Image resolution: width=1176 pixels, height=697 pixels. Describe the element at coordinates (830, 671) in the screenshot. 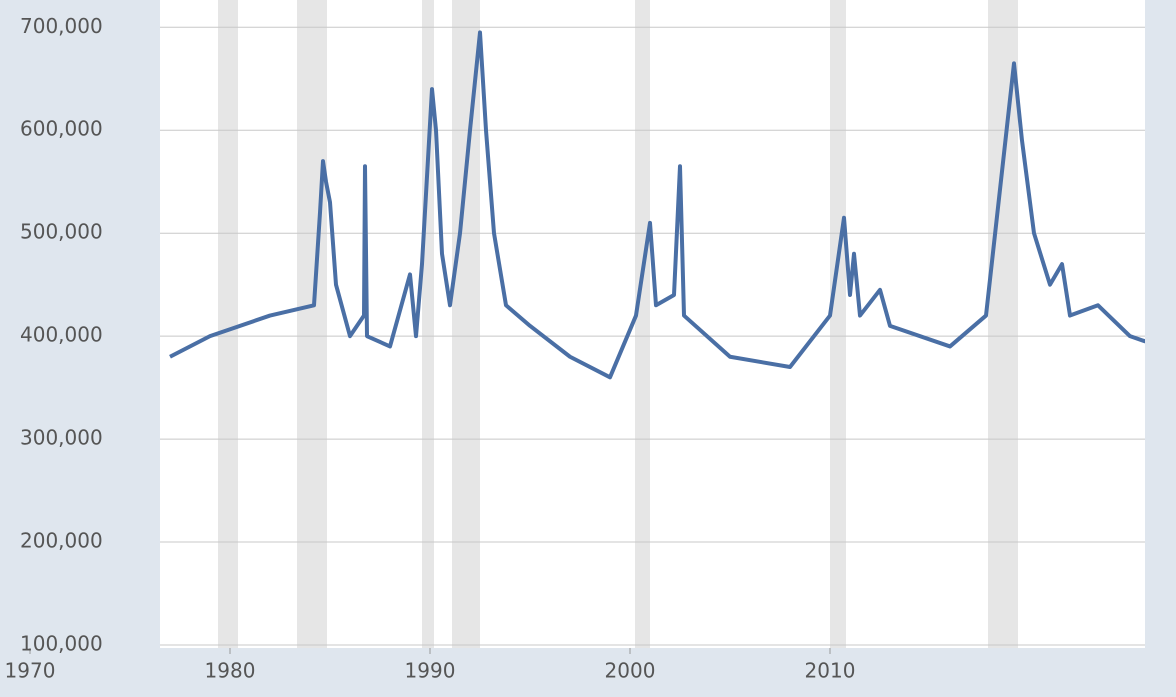

I see `x-tick-label: 2010` at that location.